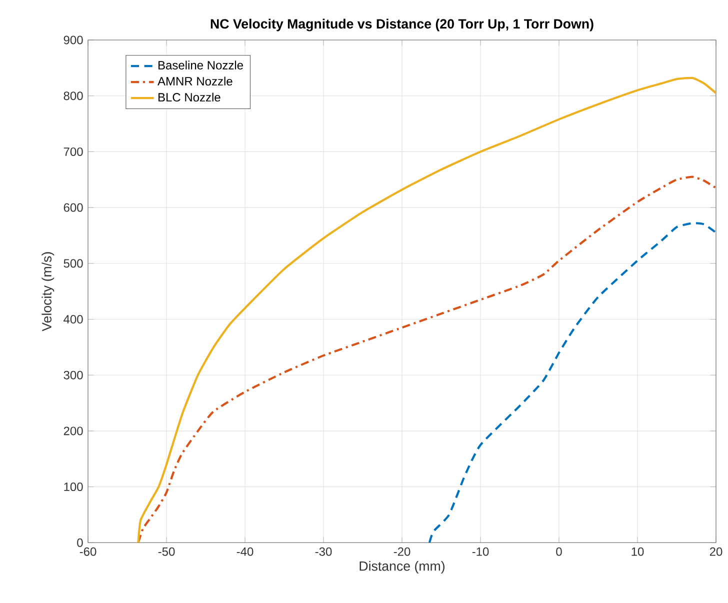 The width and height of the screenshot is (728, 603). I want to click on y-tick-label: 100, so click(73, 487).